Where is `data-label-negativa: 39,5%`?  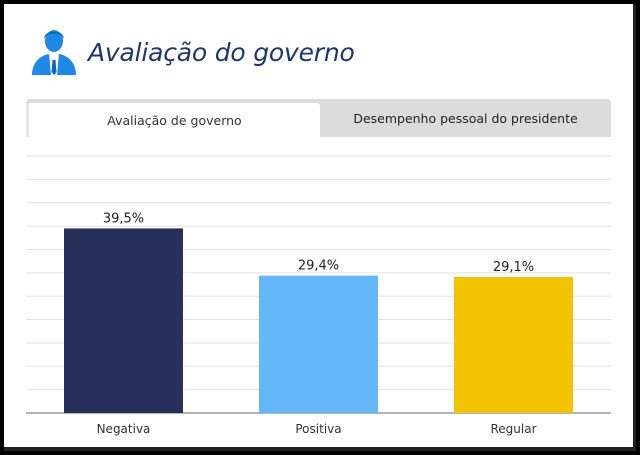
data-label-negativa: 39,5% is located at coordinates (123, 218).